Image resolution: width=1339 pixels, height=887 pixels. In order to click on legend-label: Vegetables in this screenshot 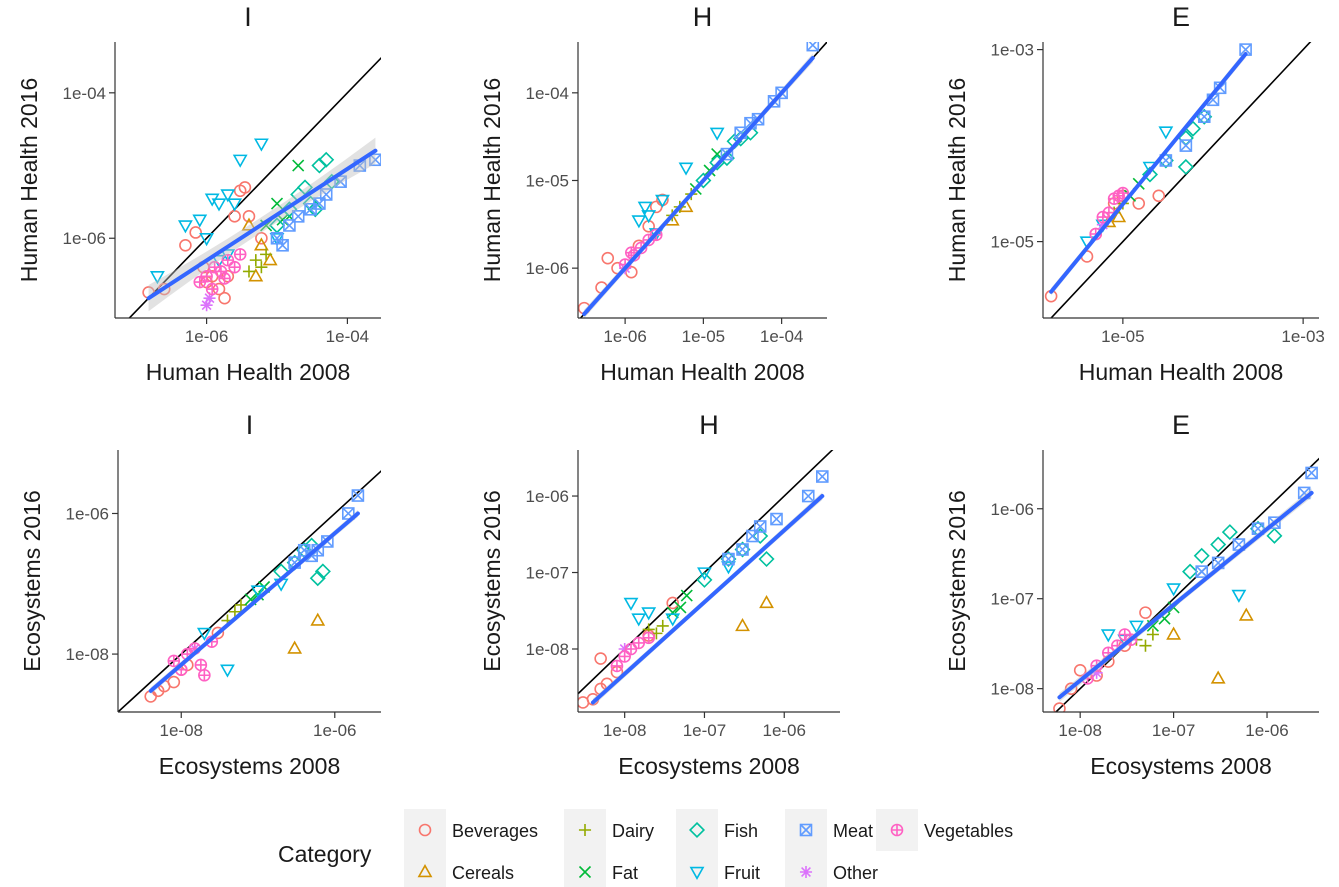, I will do `click(968, 831)`.